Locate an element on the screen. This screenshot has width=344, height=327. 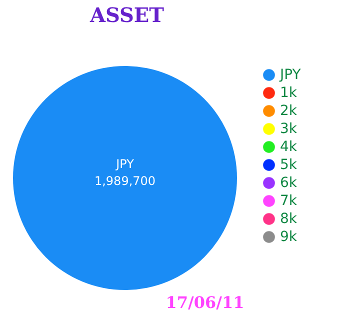
legend-label: 3k is located at coordinates (289, 129).